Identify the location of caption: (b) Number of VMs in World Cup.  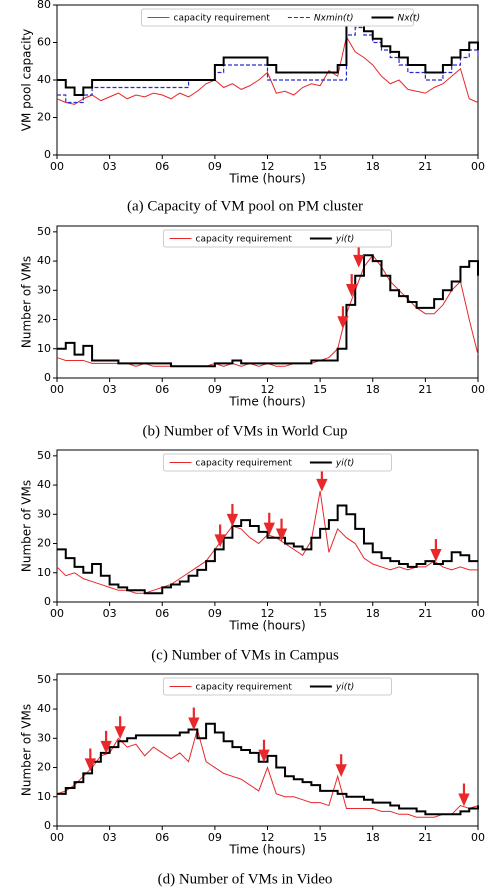
(245, 431).